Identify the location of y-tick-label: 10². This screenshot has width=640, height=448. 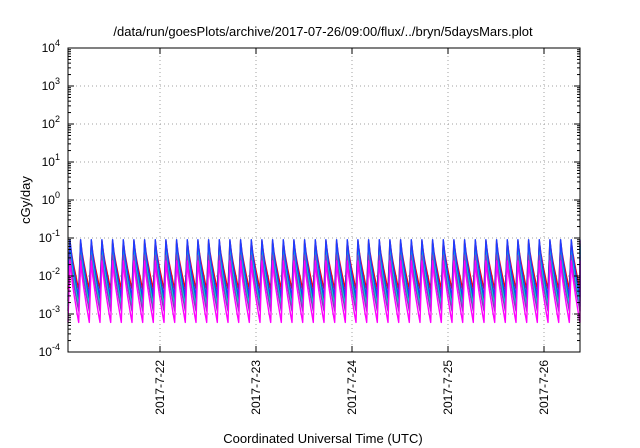
(51, 122).